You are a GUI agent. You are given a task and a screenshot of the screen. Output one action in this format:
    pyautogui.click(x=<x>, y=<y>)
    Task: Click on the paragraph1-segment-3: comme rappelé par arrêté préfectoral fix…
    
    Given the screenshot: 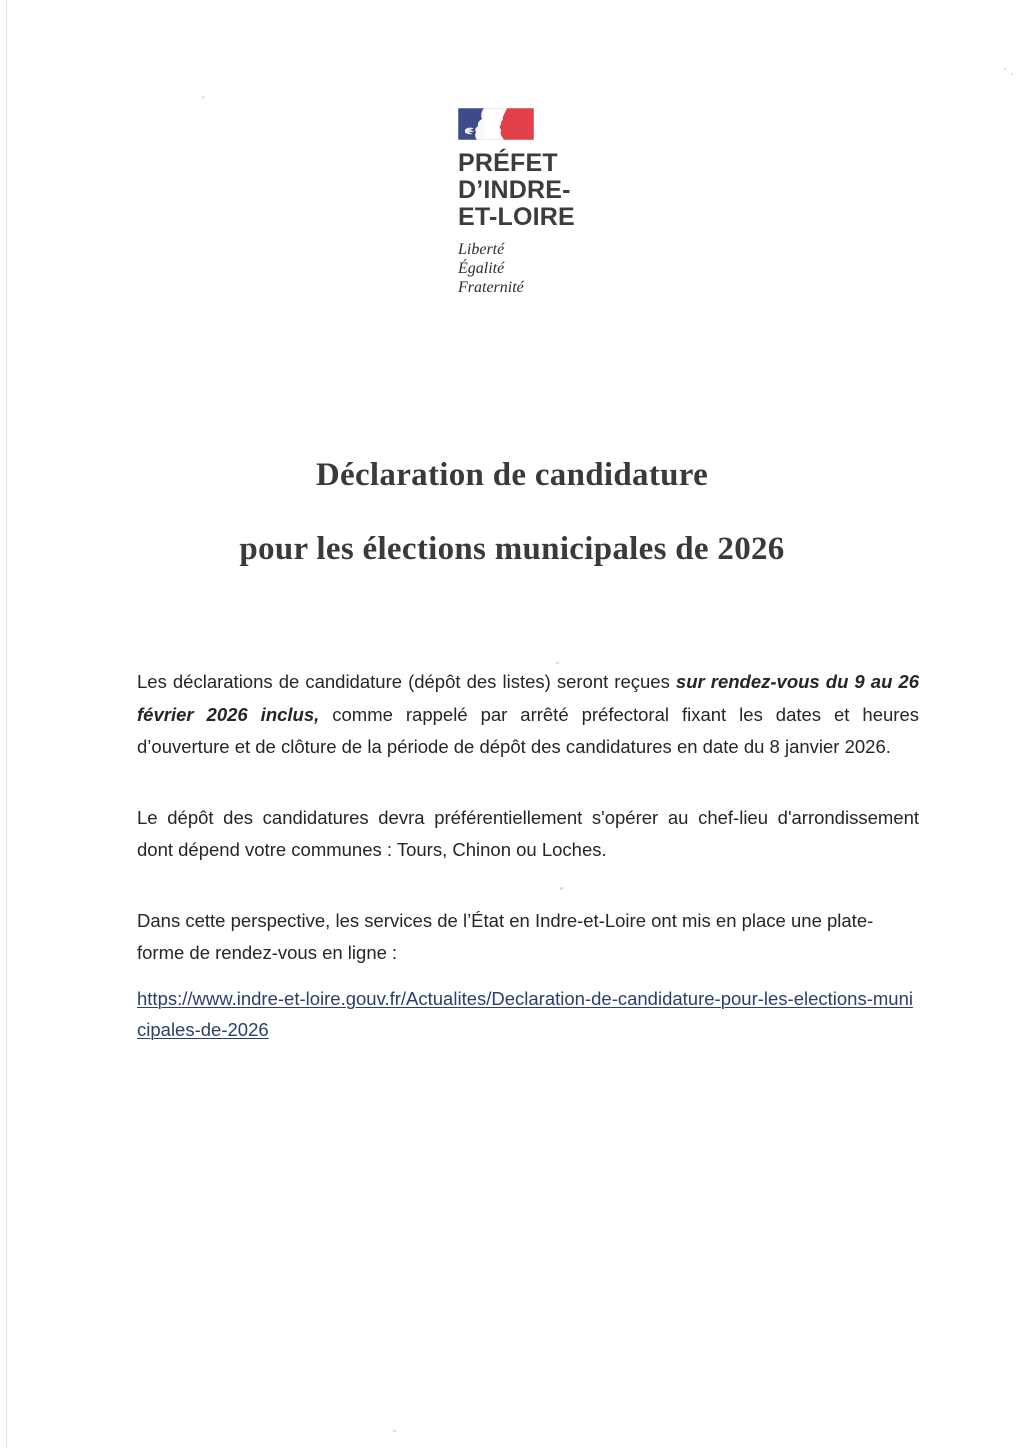 What is the action you would take?
    pyautogui.click(x=528, y=730)
    